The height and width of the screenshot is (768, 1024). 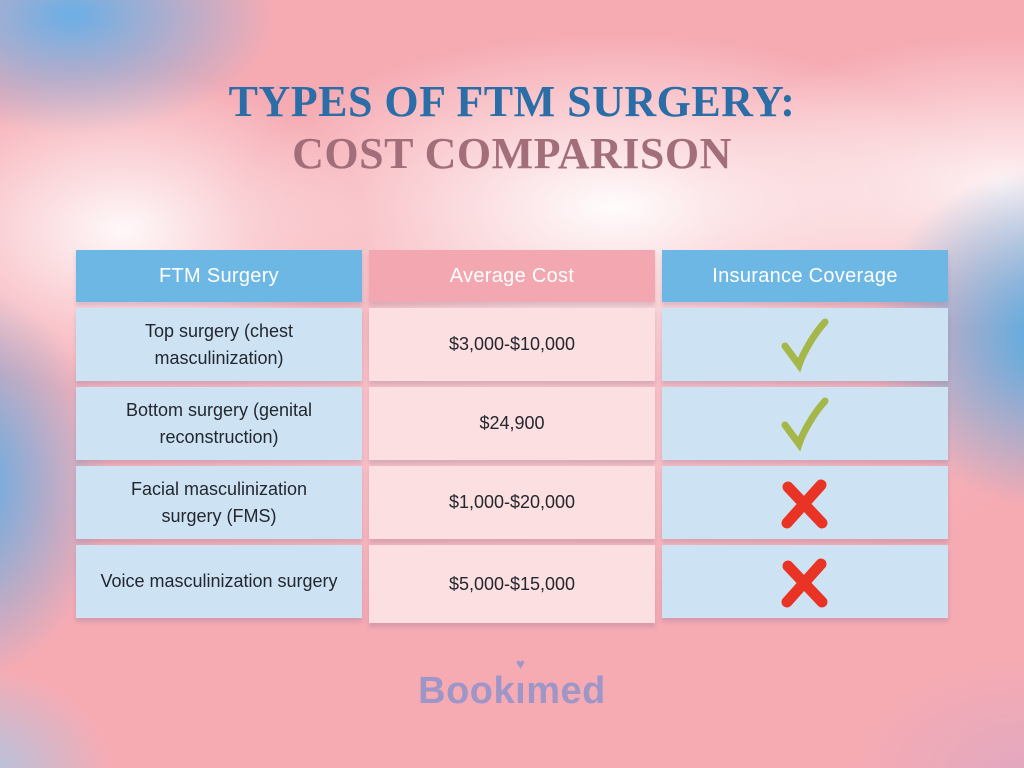 I want to click on infographic-title: TYPES OF FTM SURGERY: COST COMPARISON, so click(x=512, y=128).